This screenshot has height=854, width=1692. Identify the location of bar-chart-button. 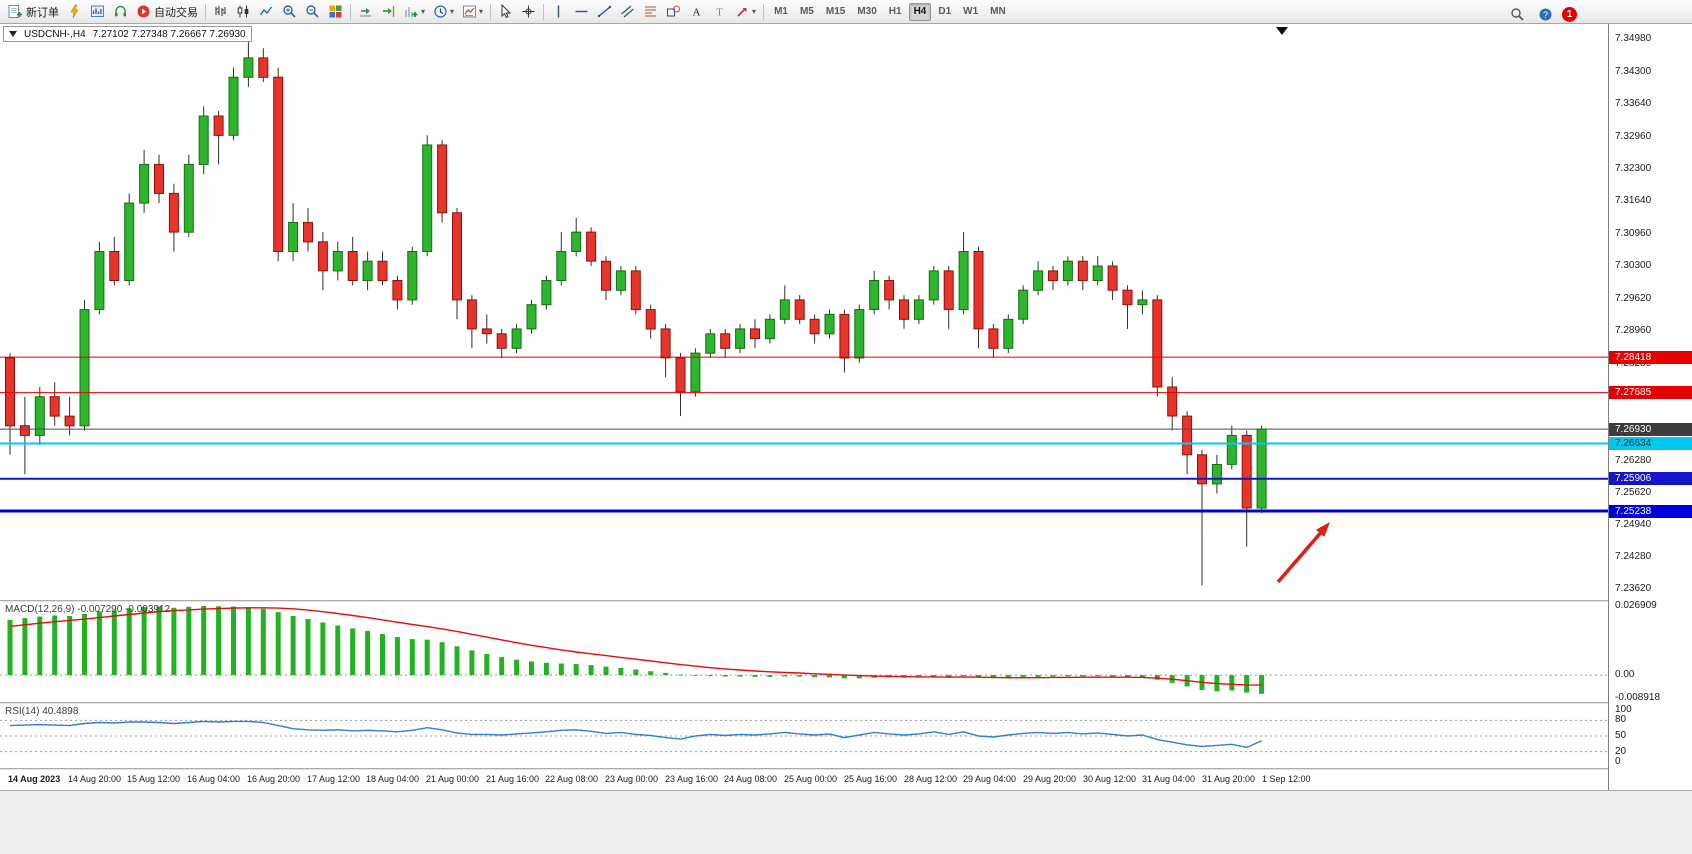
(220, 12).